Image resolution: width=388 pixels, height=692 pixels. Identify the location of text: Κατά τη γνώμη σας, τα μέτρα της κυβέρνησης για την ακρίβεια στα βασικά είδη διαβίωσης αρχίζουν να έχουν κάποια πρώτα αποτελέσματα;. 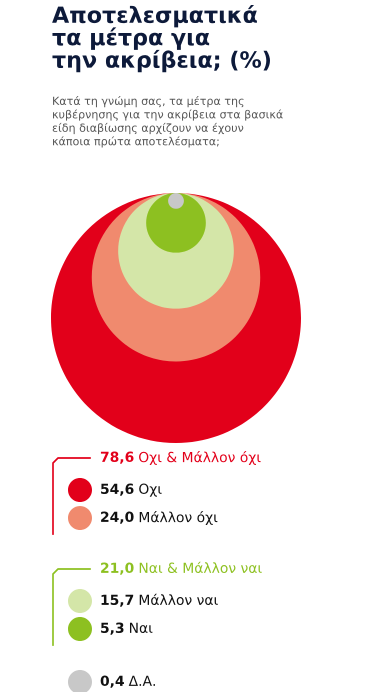
(167, 122).